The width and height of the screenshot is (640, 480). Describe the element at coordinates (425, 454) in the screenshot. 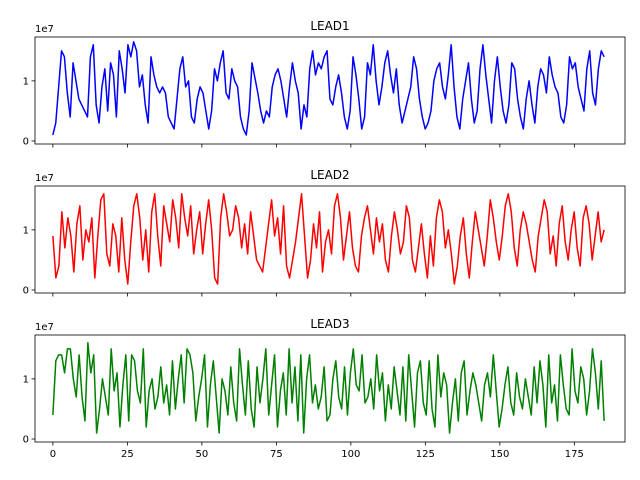

I see `x-tick-label: 125` at that location.